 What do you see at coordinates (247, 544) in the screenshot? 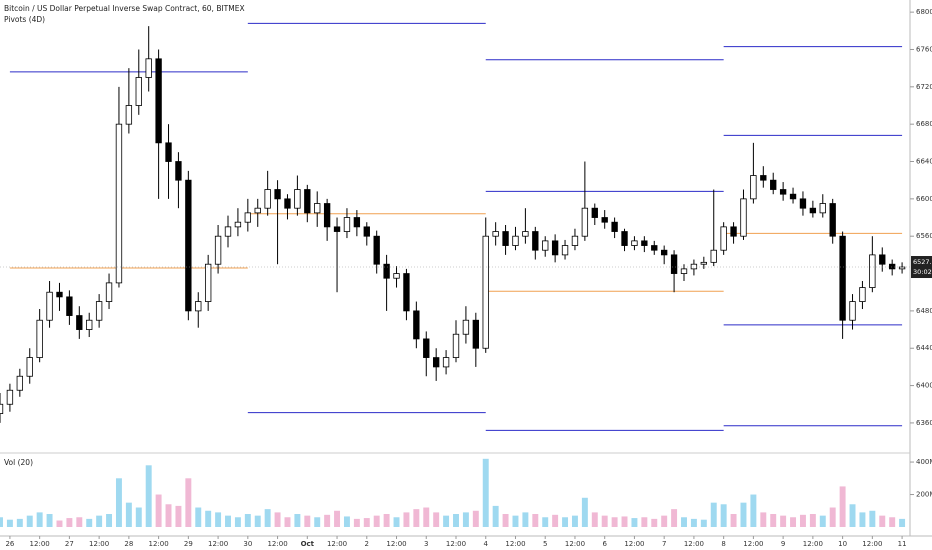
I see `x-tick-label: 30` at bounding box center [247, 544].